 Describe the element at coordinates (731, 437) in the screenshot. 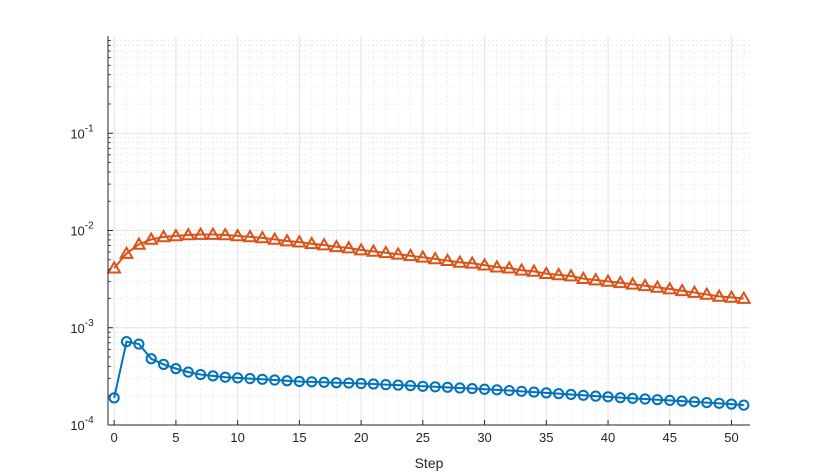

I see `x-tick-label: 50` at that location.